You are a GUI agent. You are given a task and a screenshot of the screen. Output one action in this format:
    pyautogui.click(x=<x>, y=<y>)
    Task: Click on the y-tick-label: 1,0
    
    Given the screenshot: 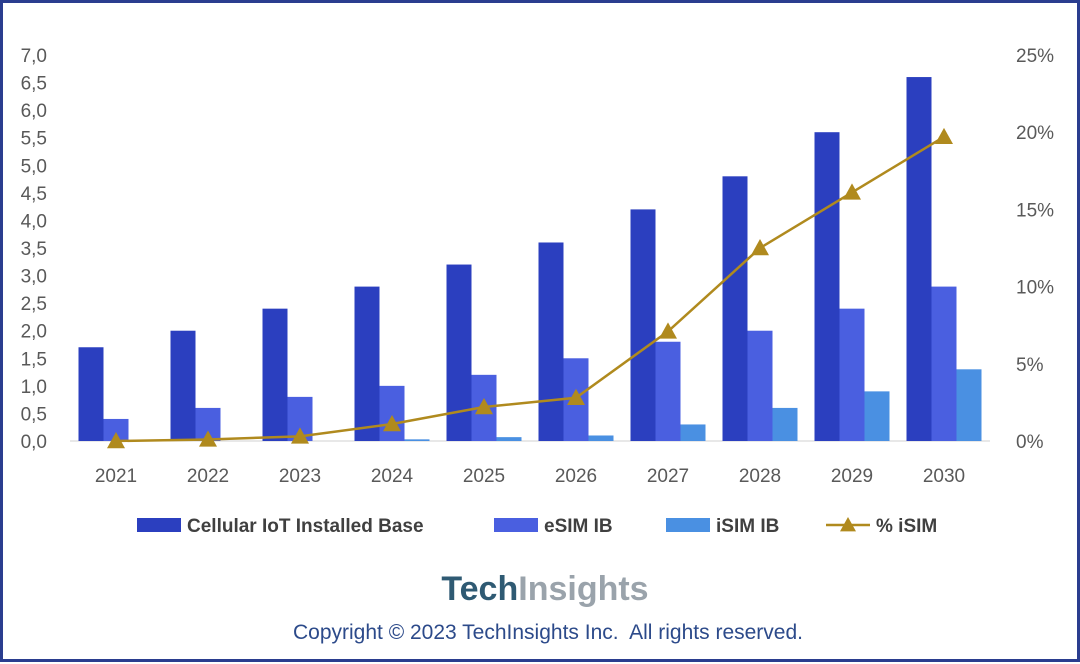 What is the action you would take?
    pyautogui.click(x=34, y=387)
    